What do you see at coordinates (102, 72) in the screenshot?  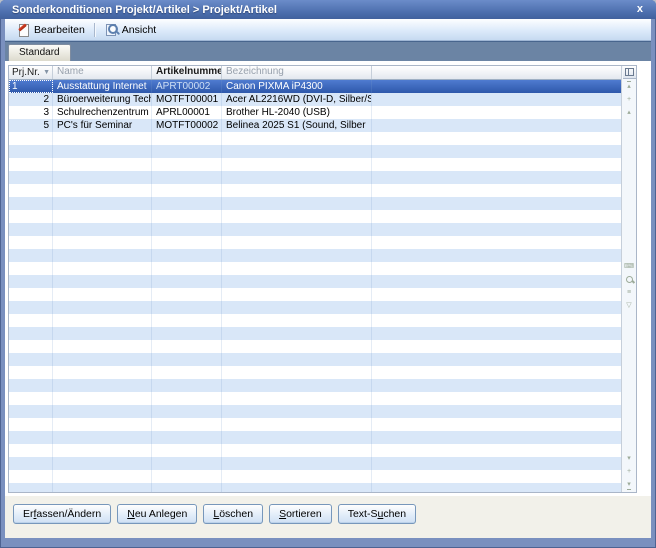 I see `column-header-name: Name` at bounding box center [102, 72].